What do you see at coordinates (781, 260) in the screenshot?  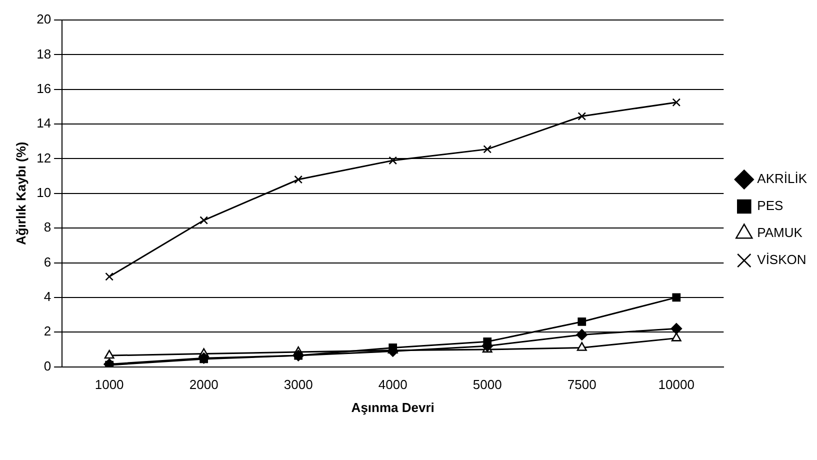 I see `legend-label: VİSKON` at bounding box center [781, 260].